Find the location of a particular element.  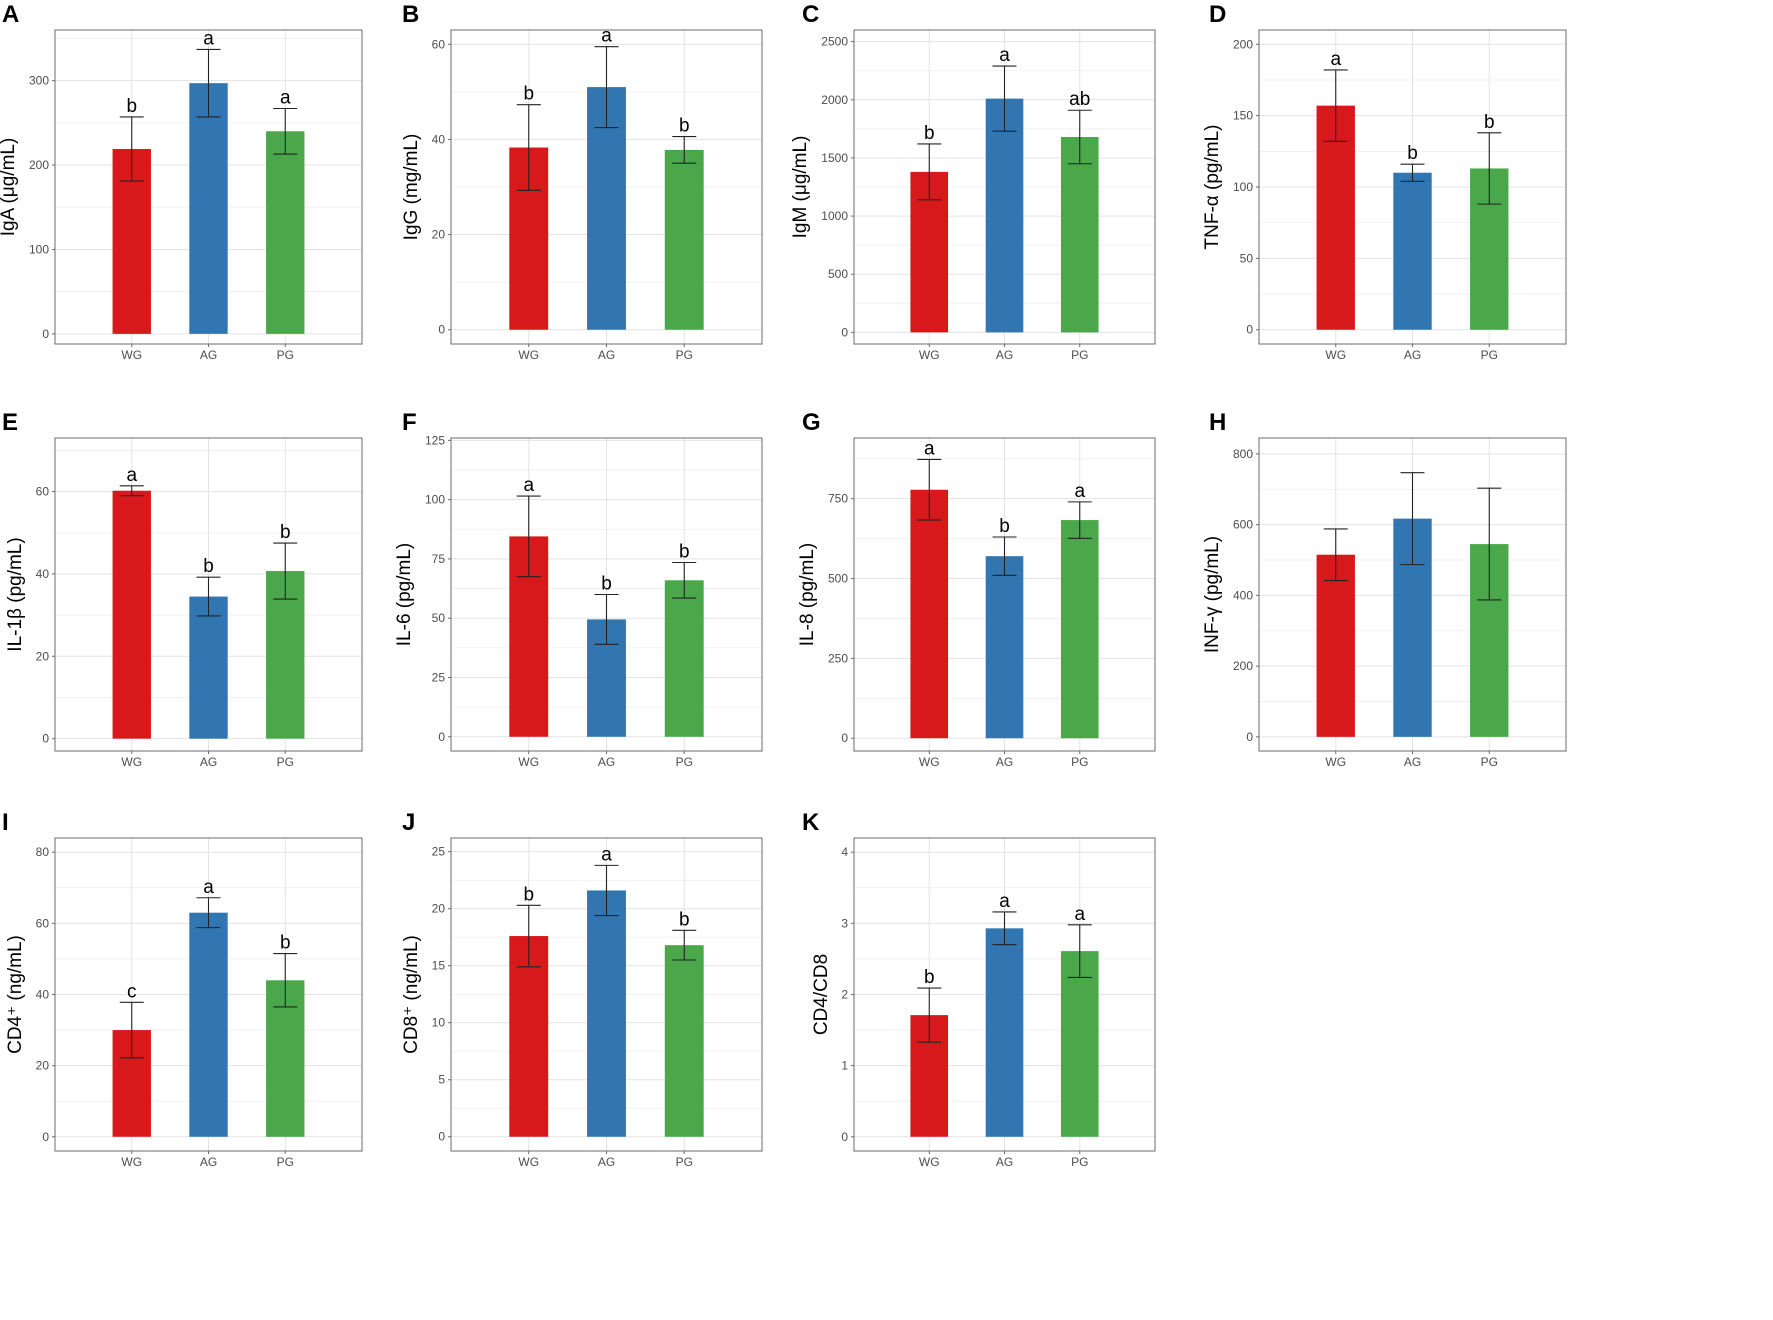

panel-letter: H is located at coordinates (1217, 422).